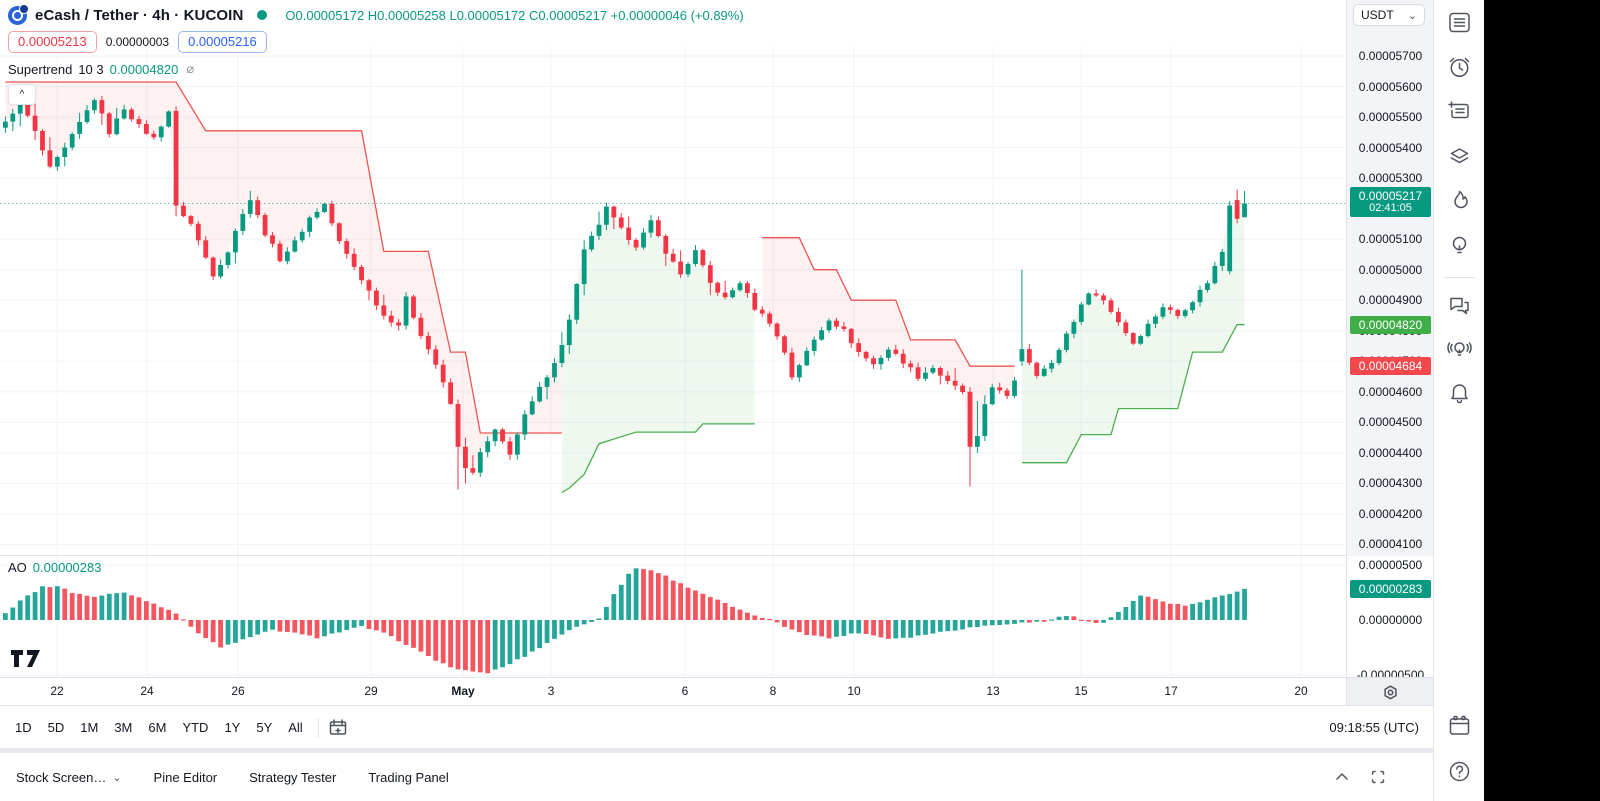 This screenshot has width=1600, height=801. Describe the element at coordinates (1459, 348) in the screenshot. I see `live-streams-icon` at that location.